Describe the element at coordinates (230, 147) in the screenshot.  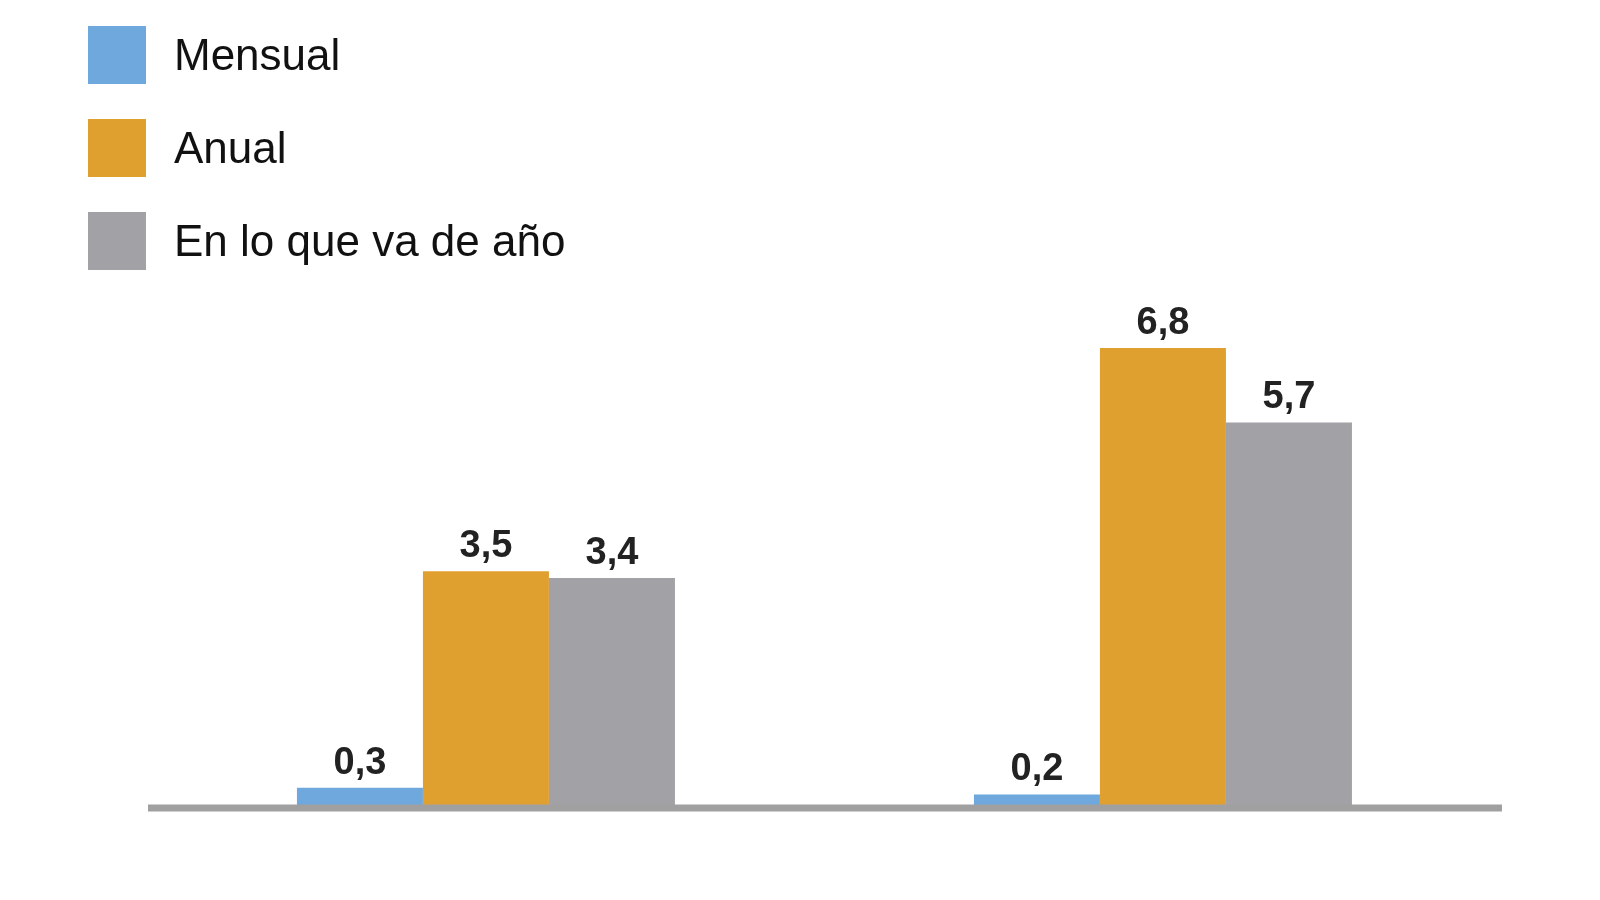
I see `legend-label: Anual` at that location.